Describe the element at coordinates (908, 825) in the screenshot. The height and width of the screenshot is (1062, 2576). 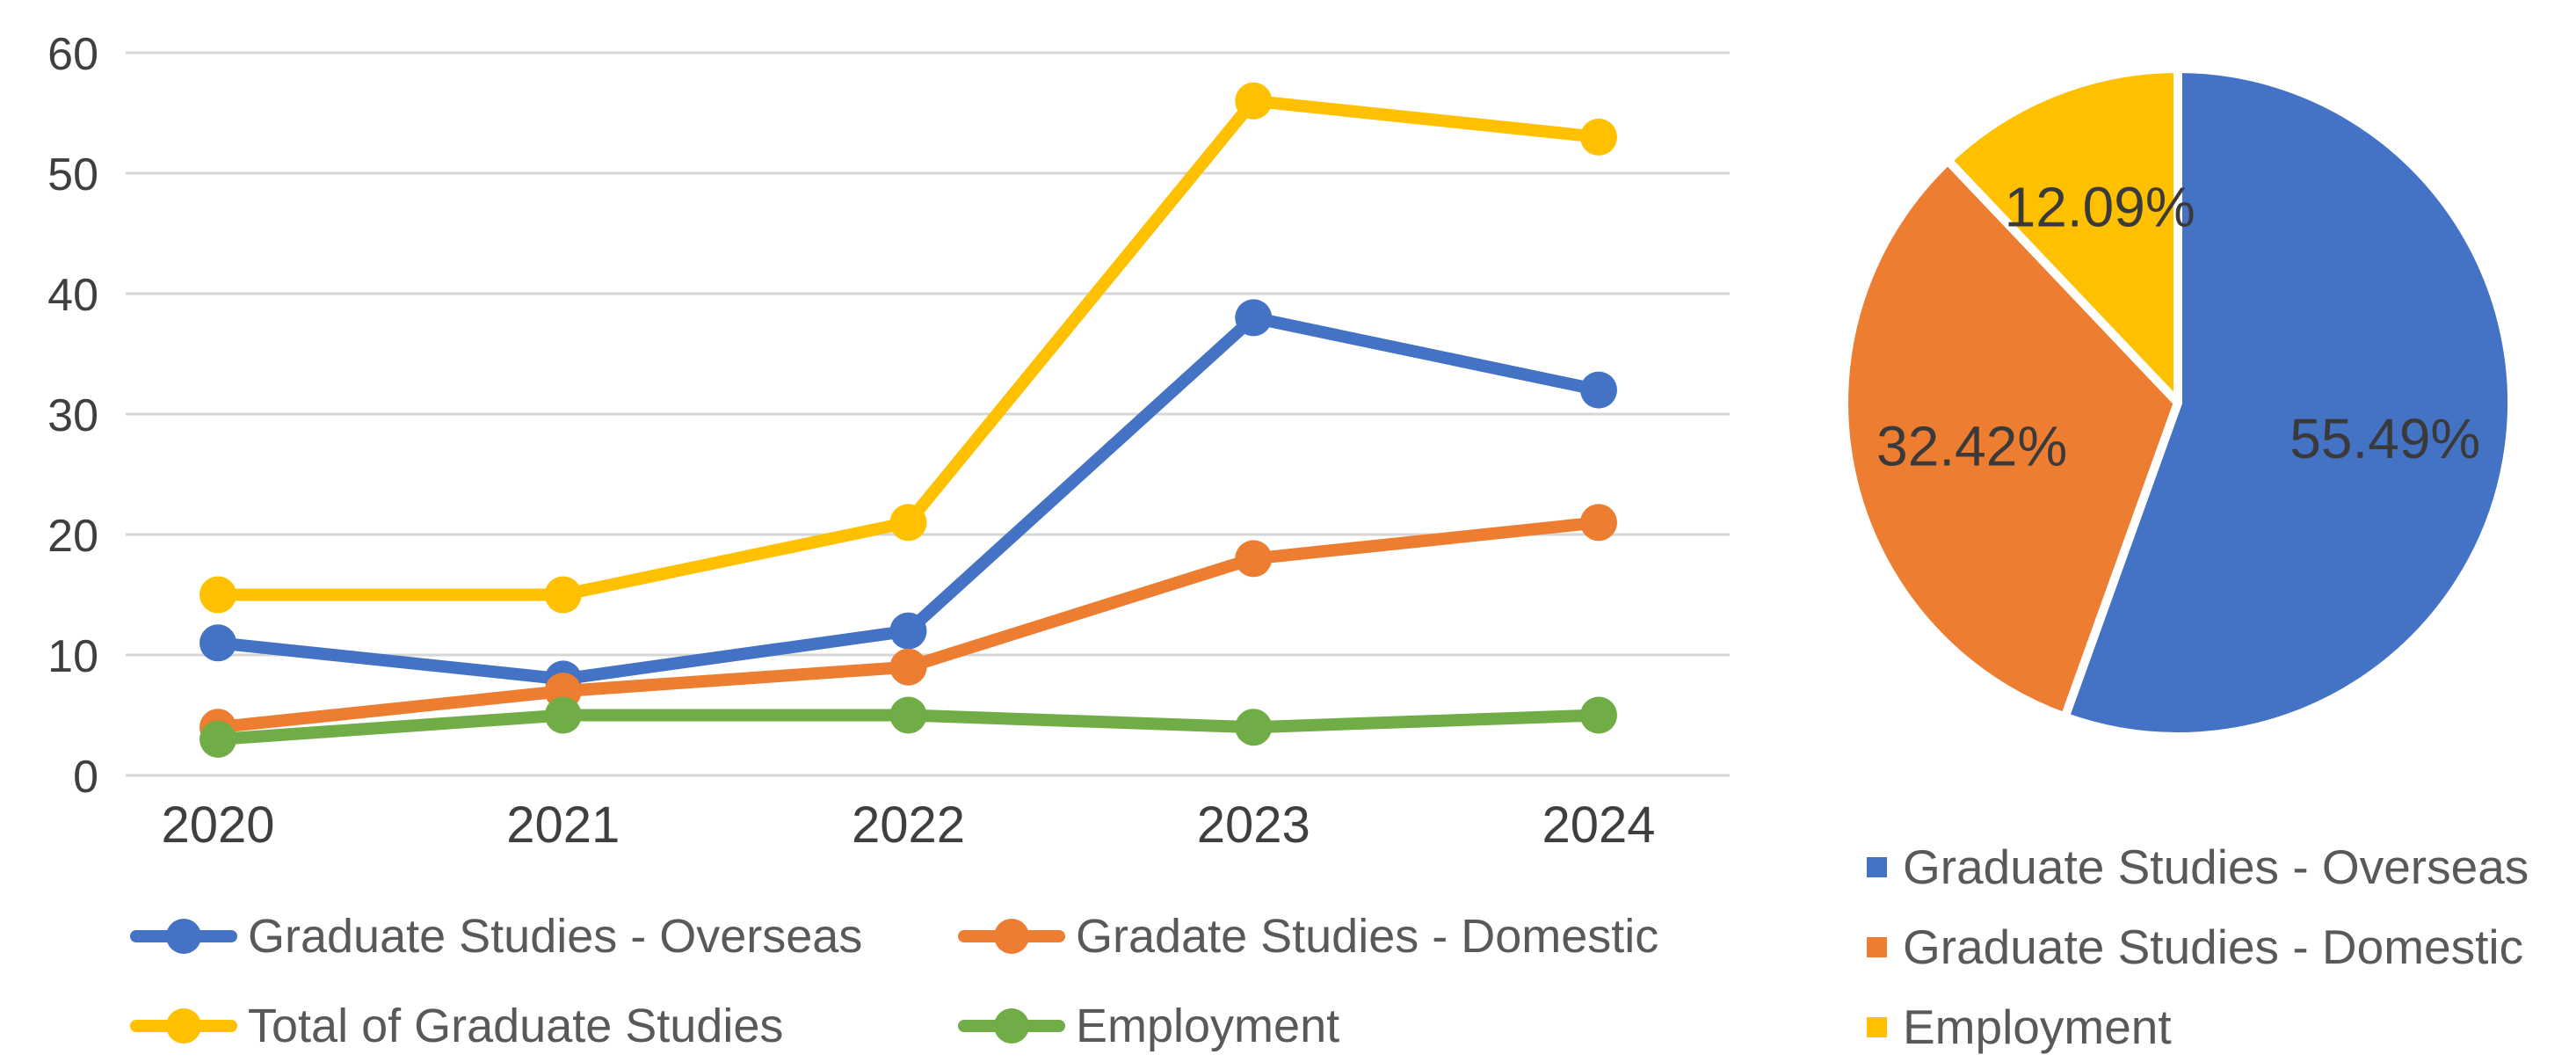
I see `x-axis-tick-label: 2022` at that location.